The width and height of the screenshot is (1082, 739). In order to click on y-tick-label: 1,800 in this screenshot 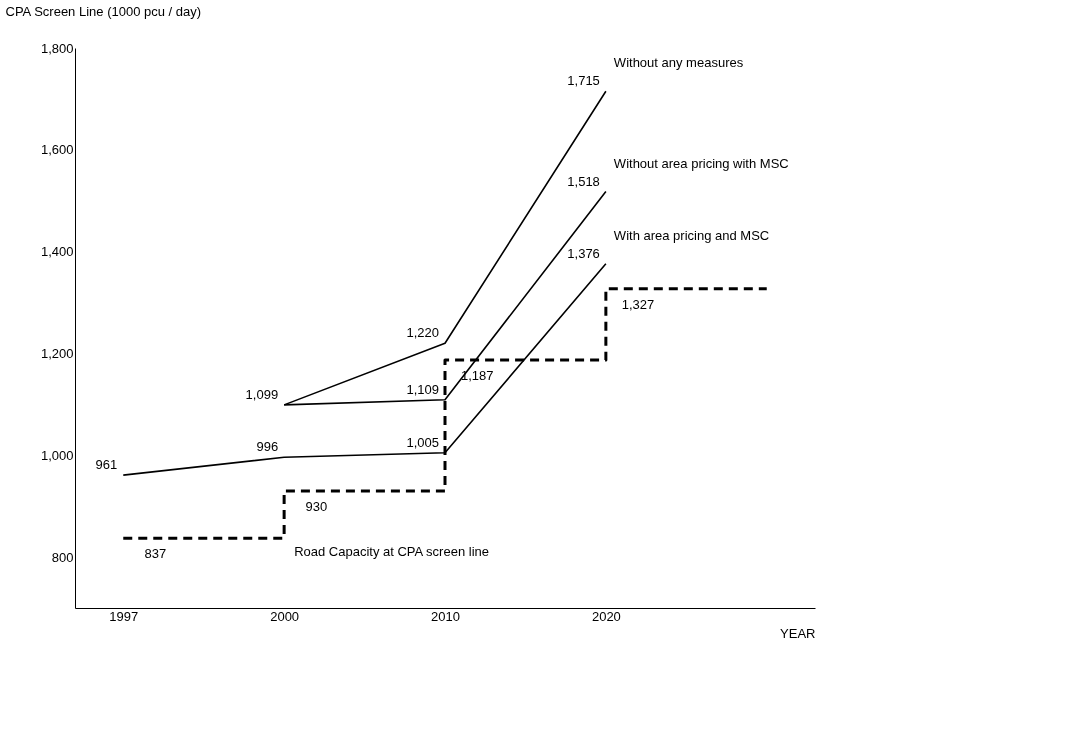, I will do `click(57, 48)`.